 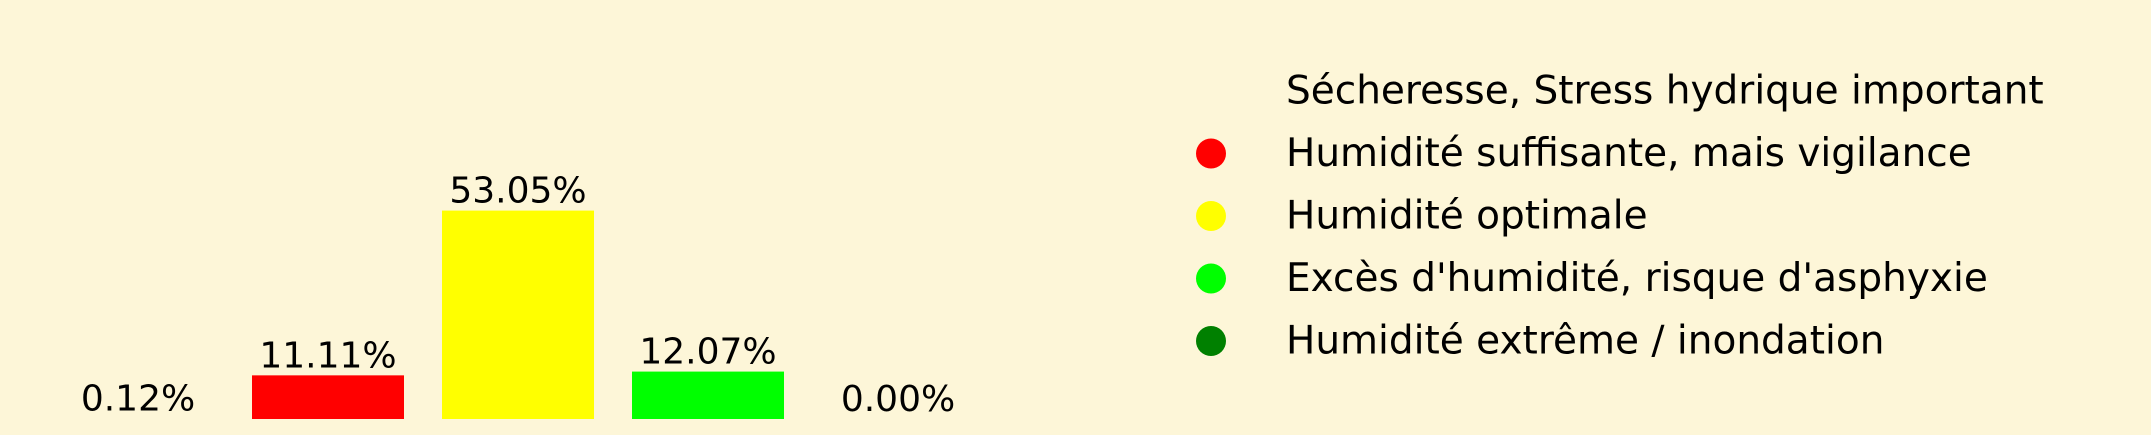 I want to click on bar-value-label-1: 0.12%, so click(x=138, y=399).